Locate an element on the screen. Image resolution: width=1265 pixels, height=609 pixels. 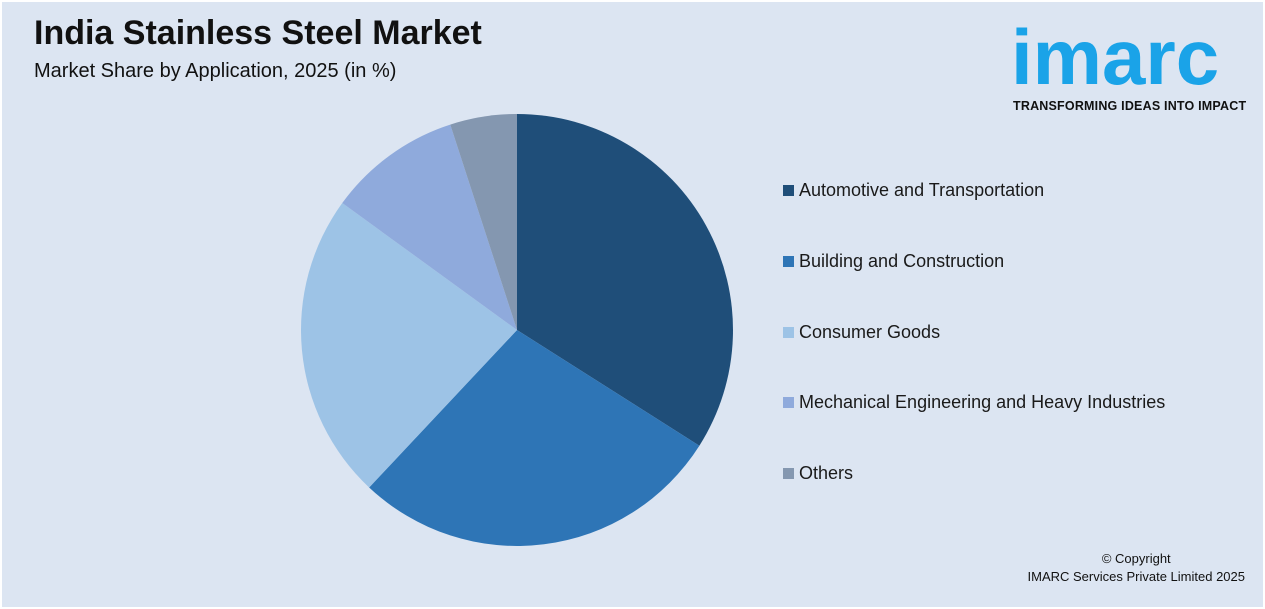
imarc-logo: imarc TRANSFORMING IDEAS INTO IMPACT is located at coordinates (1129, 65).